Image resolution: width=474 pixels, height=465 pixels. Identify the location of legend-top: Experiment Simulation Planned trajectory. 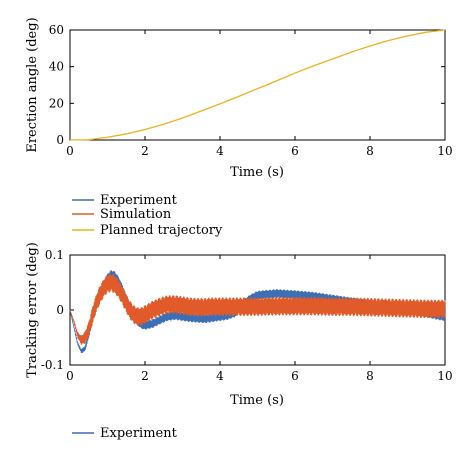
(147, 215).